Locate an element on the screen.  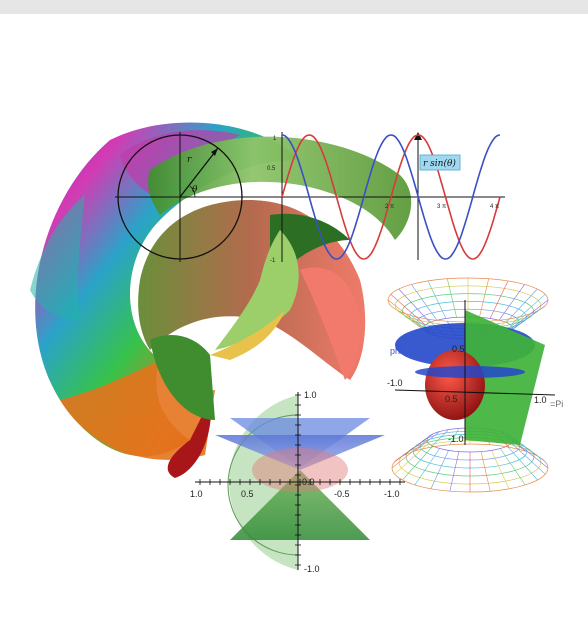
right-x-tick-left: -1.0 is located at coordinates (395, 383).